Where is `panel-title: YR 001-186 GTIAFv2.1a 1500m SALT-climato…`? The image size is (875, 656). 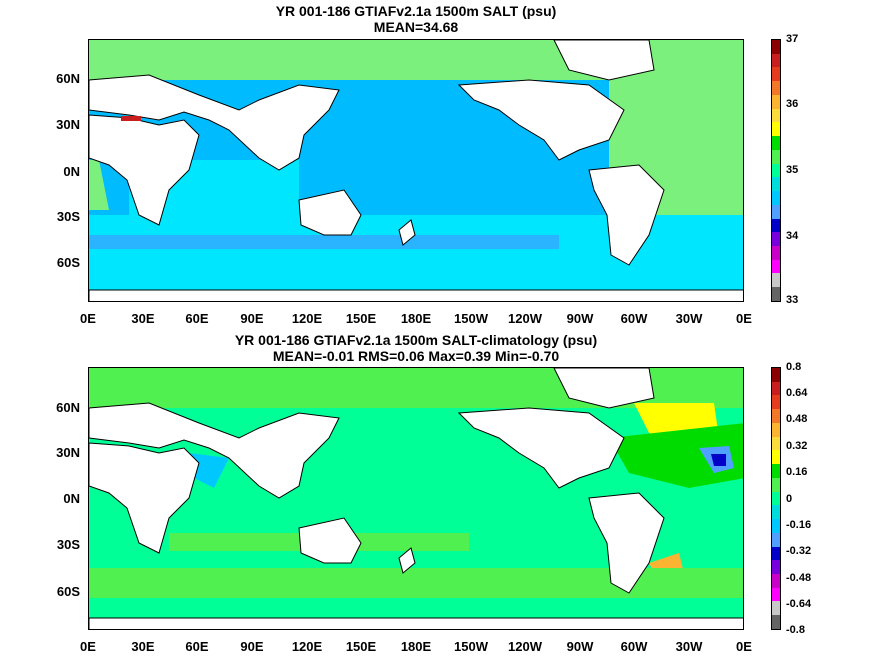 panel-title: YR 001-186 GTIAFv2.1a 1500m SALT-climato… is located at coordinates (416, 348).